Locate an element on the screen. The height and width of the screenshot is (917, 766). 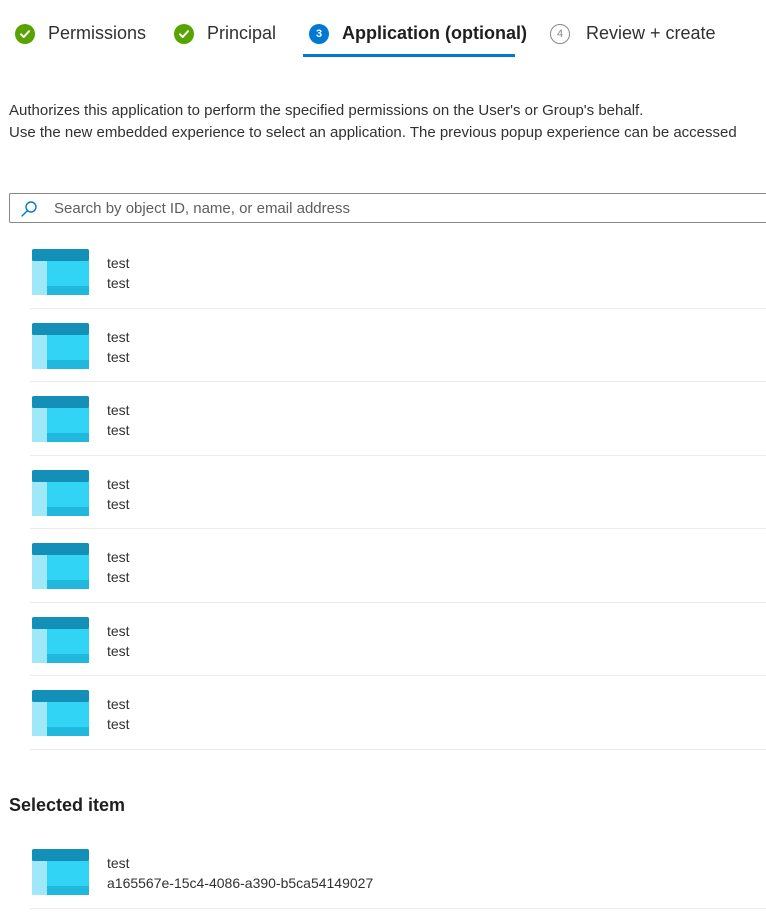
search-input is located at coordinates (404, 208).